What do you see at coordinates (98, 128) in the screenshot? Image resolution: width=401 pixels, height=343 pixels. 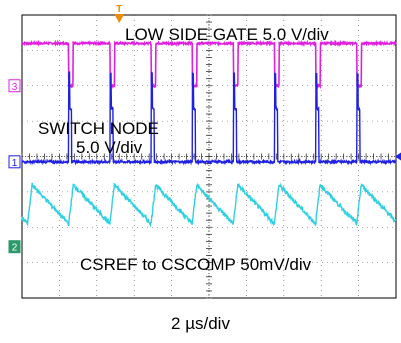 I see `annotation-ch1-line1: SWITCH NODE` at bounding box center [98, 128].